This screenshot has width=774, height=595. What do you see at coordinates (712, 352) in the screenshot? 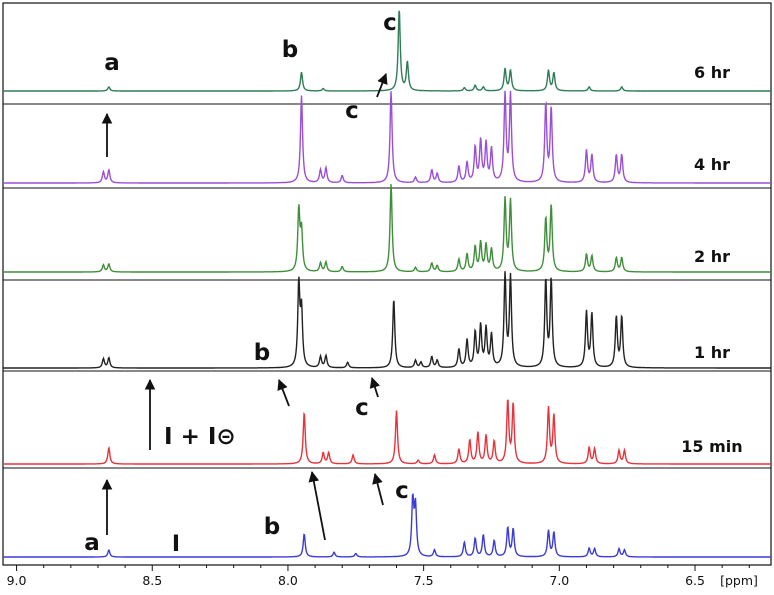
I see `series-label: 1 hr` at bounding box center [712, 352].